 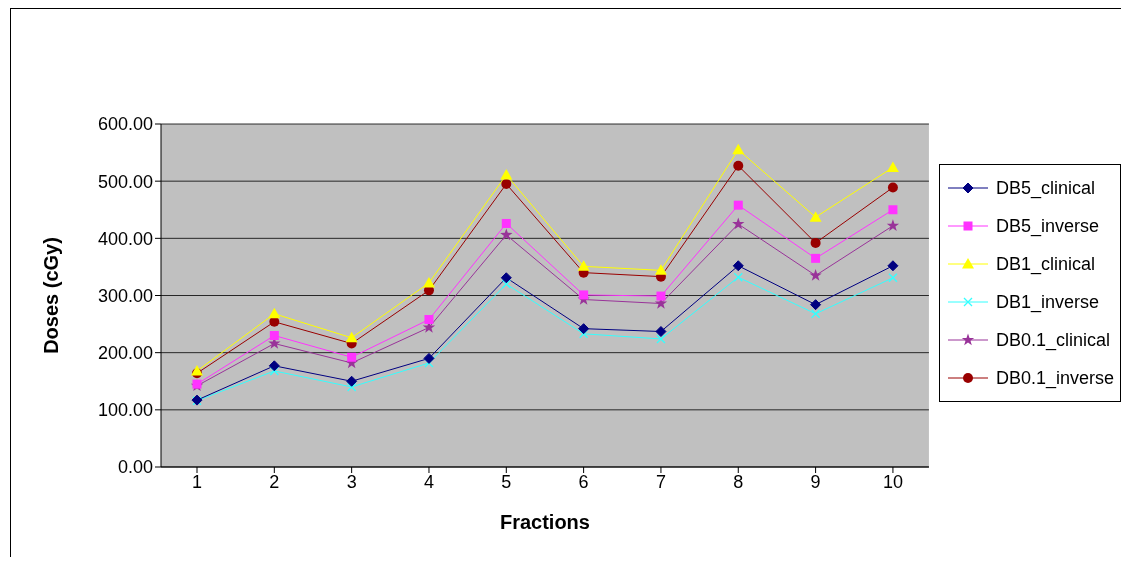 I want to click on legend-label: DB0.1_inverse, so click(x=1054, y=378).